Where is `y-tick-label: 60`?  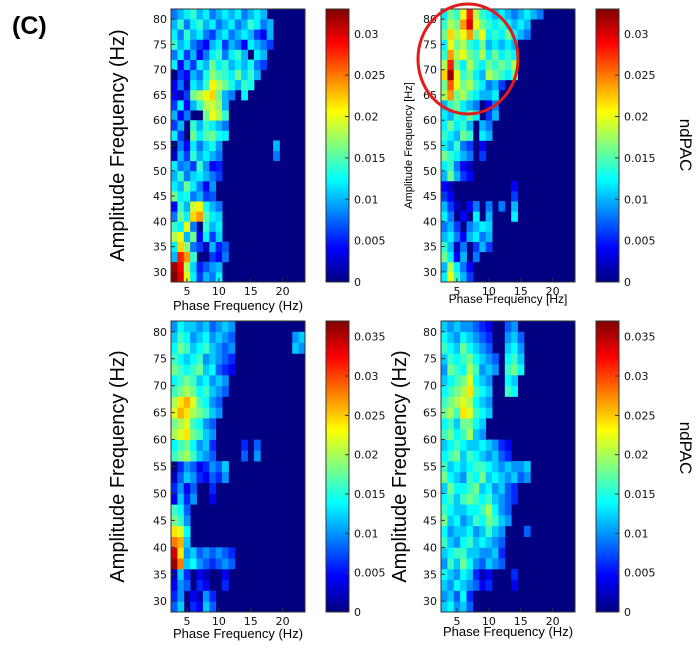 y-tick-label: 60 is located at coordinates (430, 120).